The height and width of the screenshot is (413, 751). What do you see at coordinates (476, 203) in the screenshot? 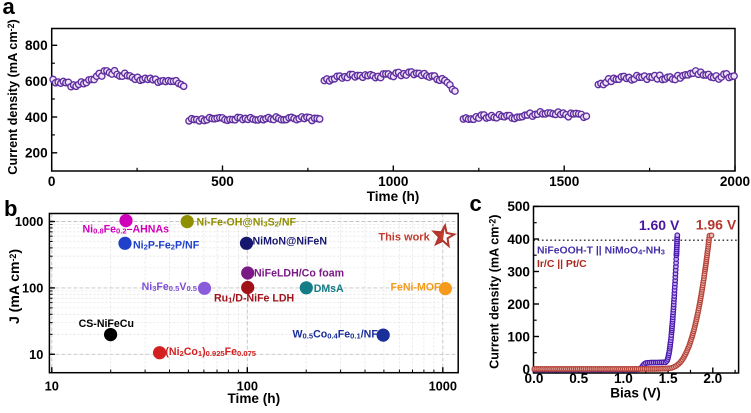
I see `svg-text: c` at bounding box center [476, 203].